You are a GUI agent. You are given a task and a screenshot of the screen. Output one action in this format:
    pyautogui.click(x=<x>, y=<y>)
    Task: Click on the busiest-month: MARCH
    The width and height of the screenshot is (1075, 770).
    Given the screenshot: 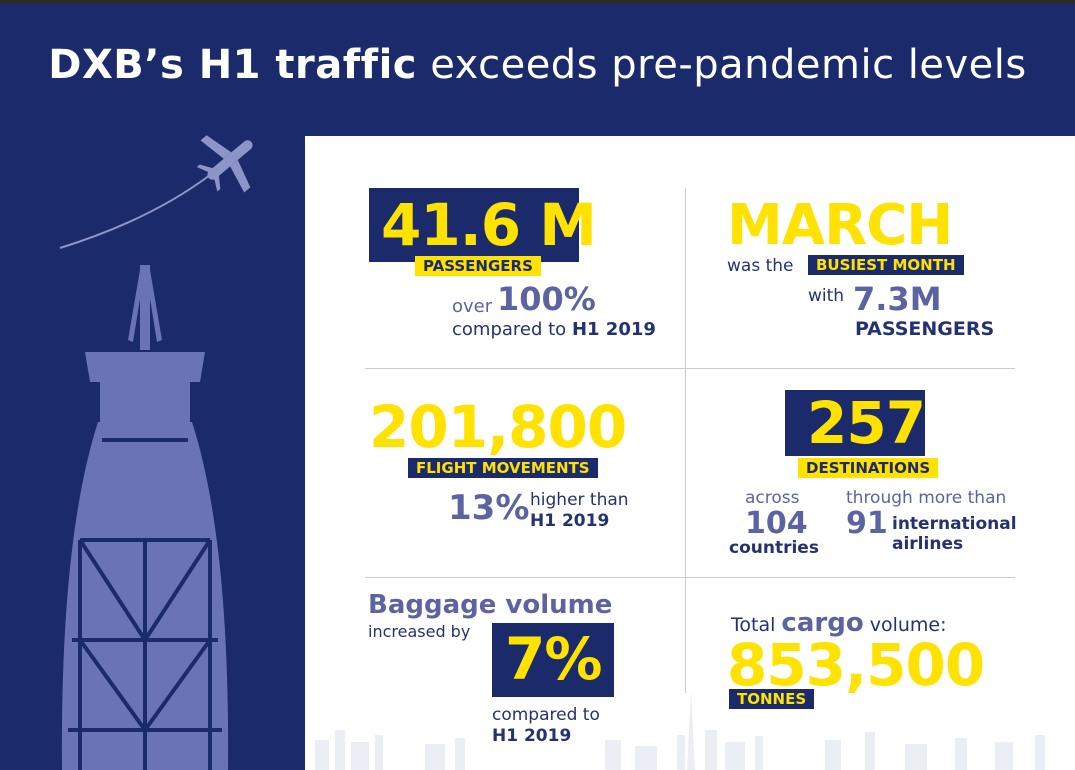 What is the action you would take?
    pyautogui.click(x=840, y=225)
    